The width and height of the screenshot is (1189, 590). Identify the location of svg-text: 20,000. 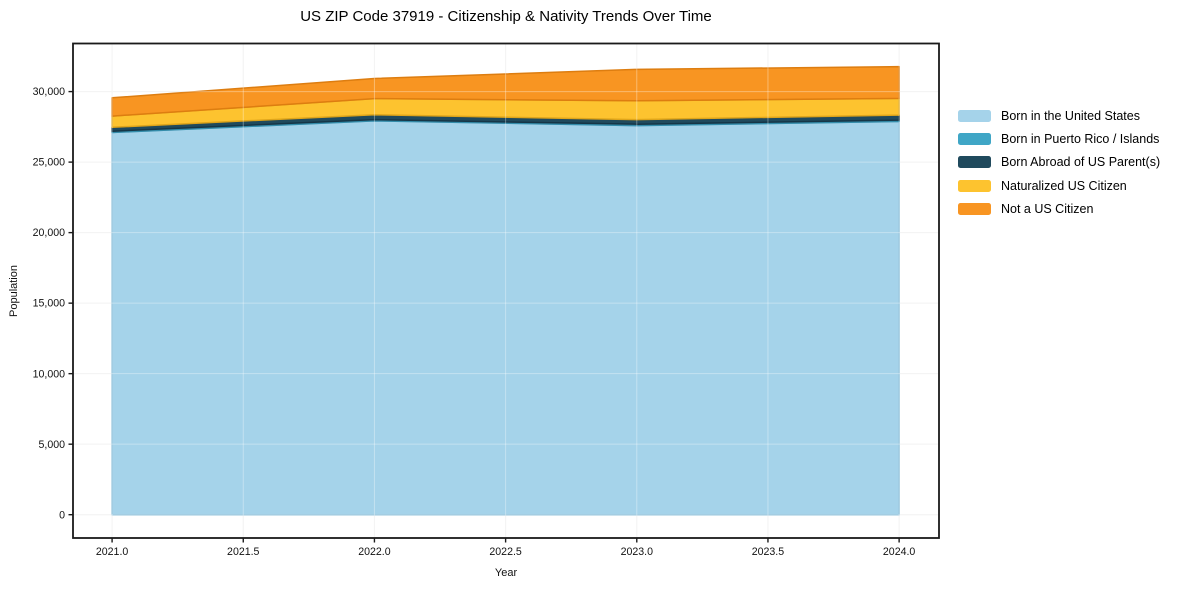
(49, 233).